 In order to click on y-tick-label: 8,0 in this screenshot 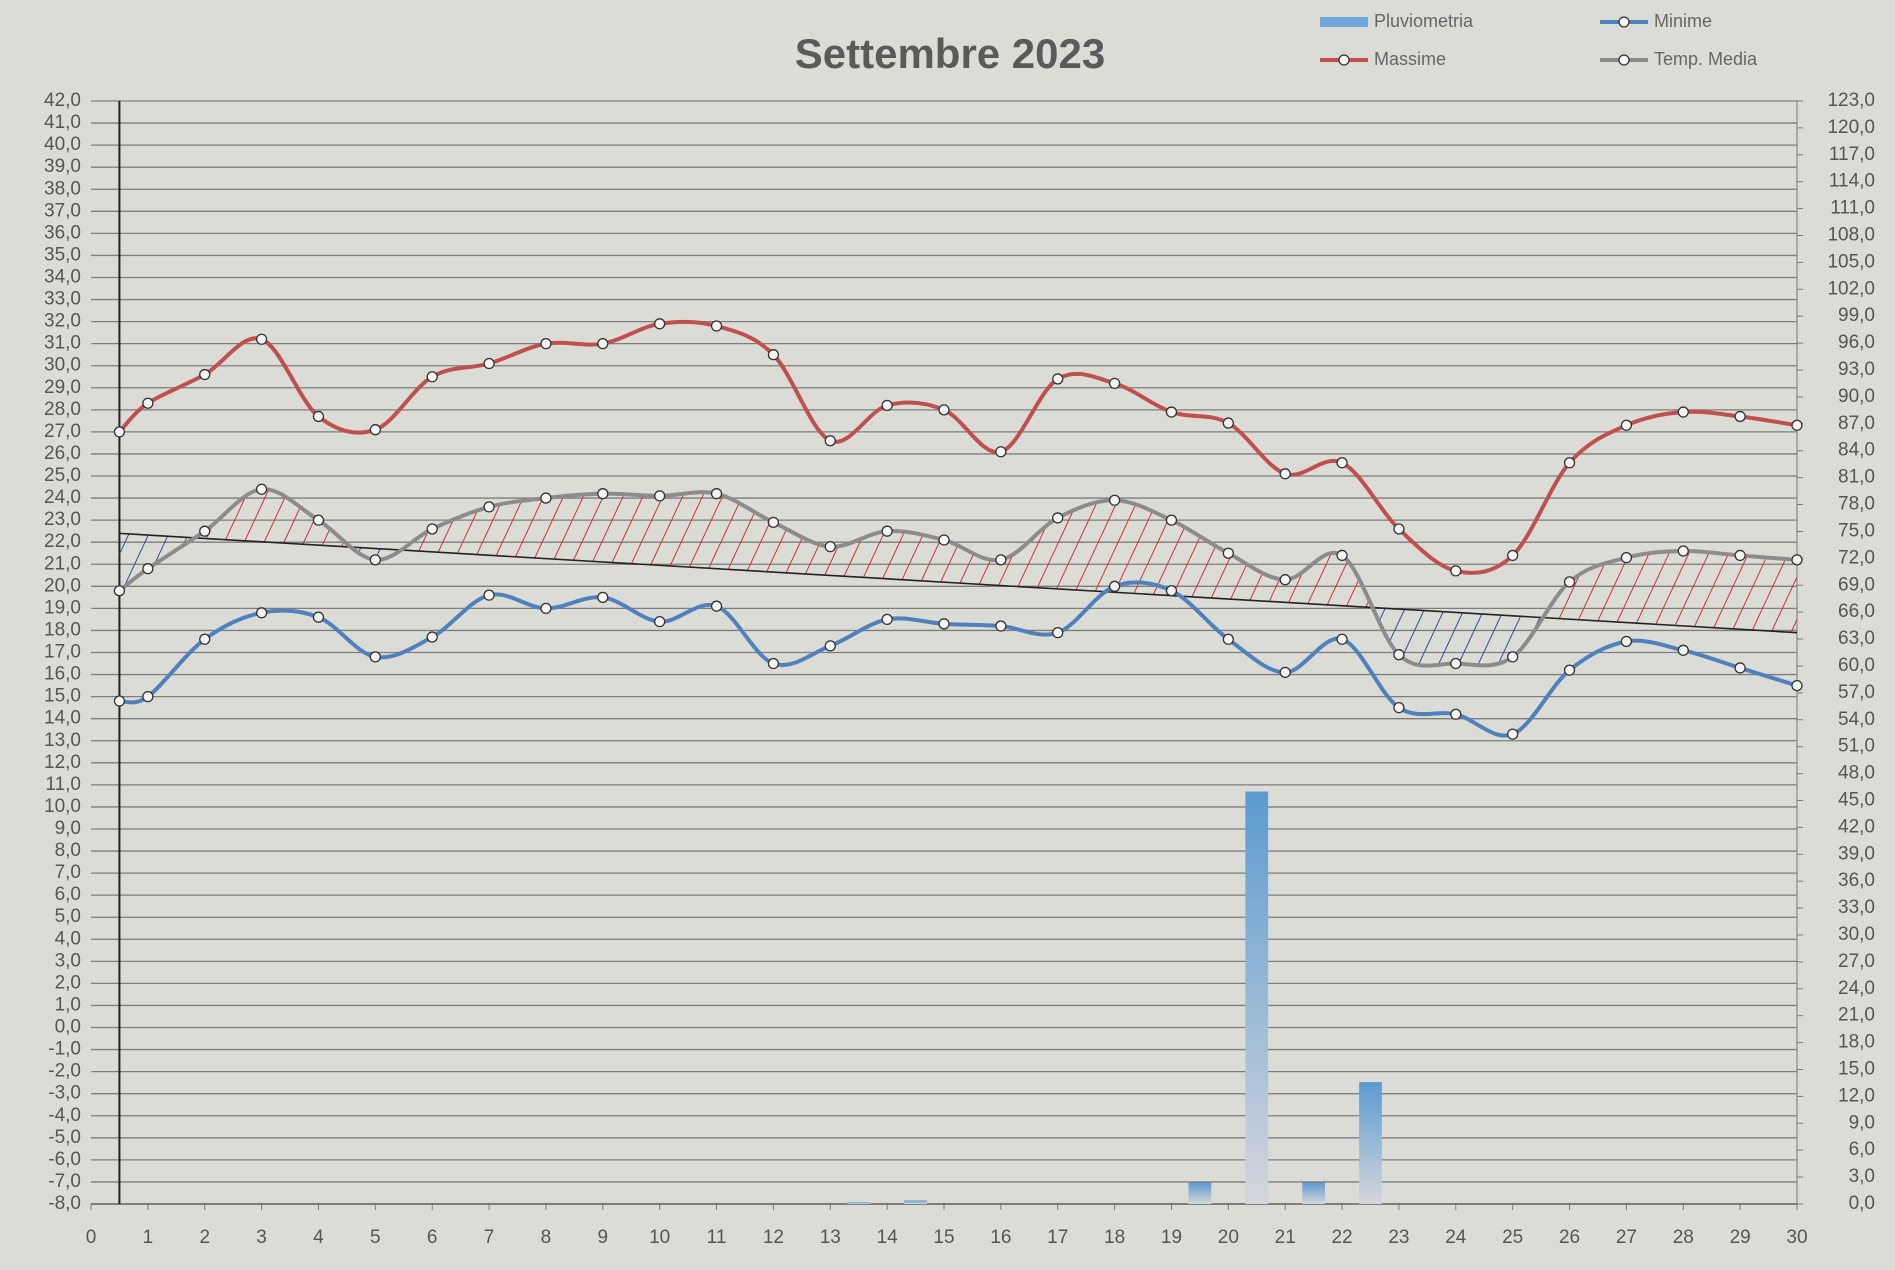, I will do `click(68, 850)`.